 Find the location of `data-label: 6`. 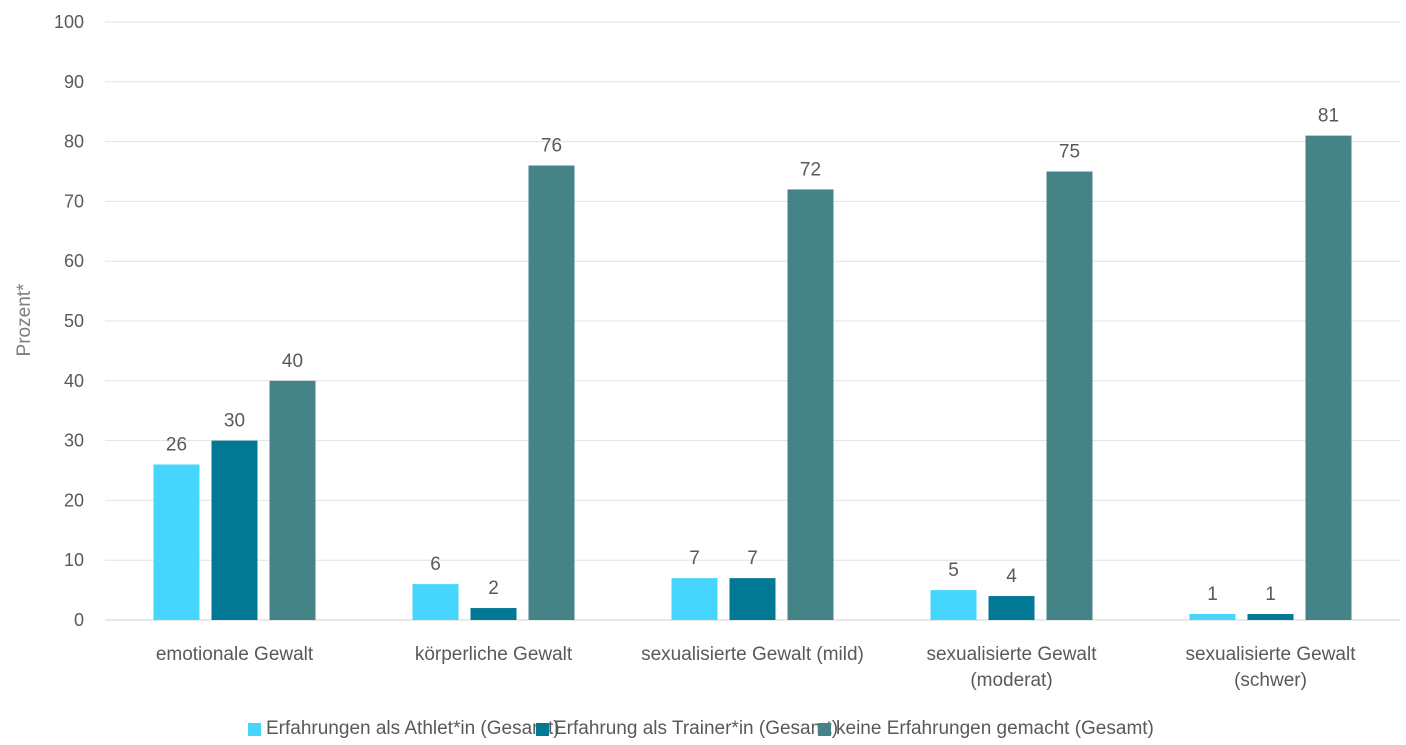

data-label: 6 is located at coordinates (435, 564).